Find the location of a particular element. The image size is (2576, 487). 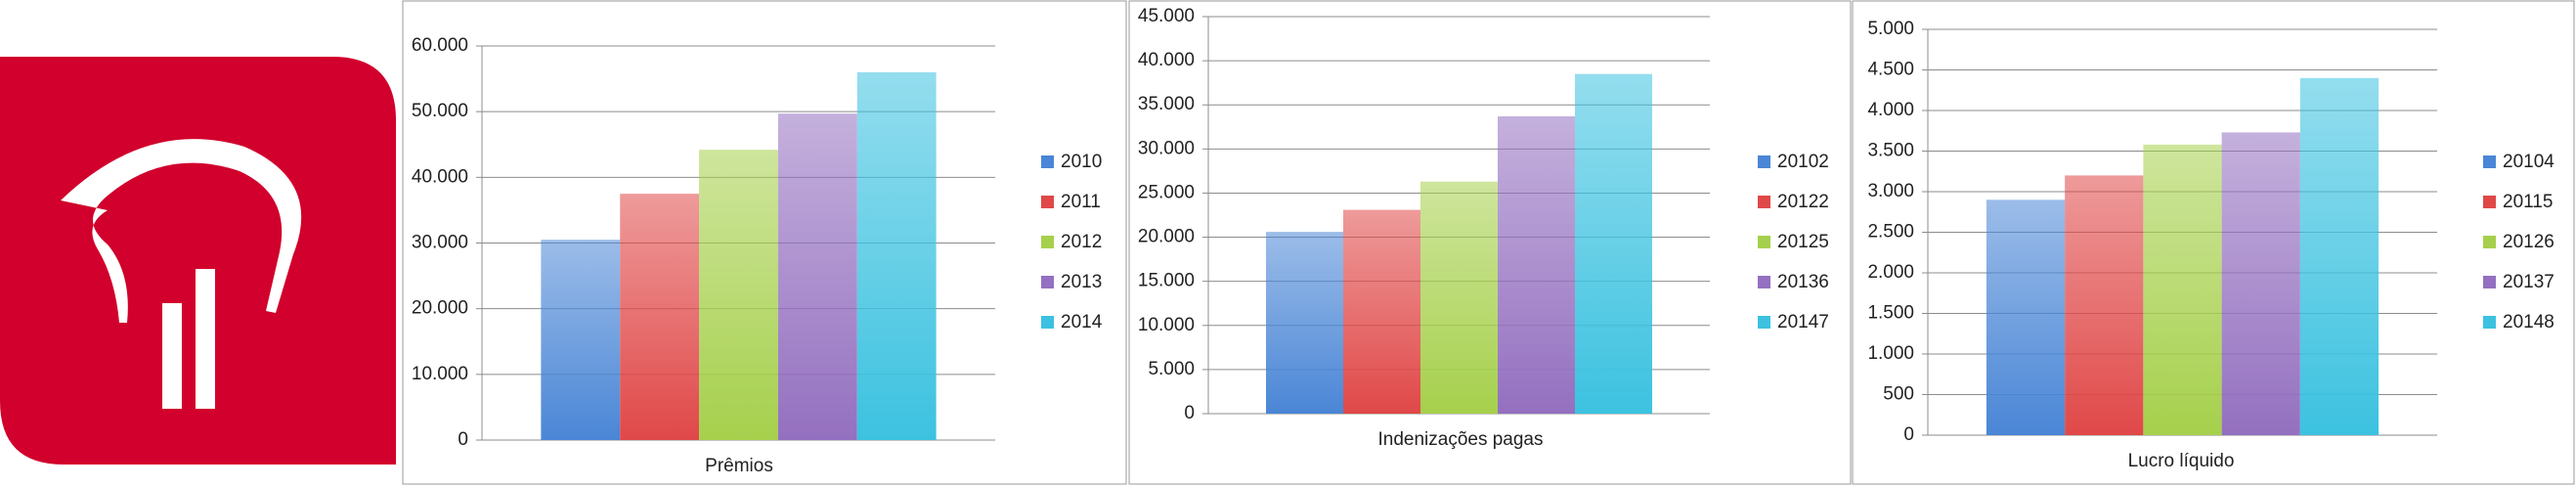

legend-label: 20122 is located at coordinates (1803, 202).